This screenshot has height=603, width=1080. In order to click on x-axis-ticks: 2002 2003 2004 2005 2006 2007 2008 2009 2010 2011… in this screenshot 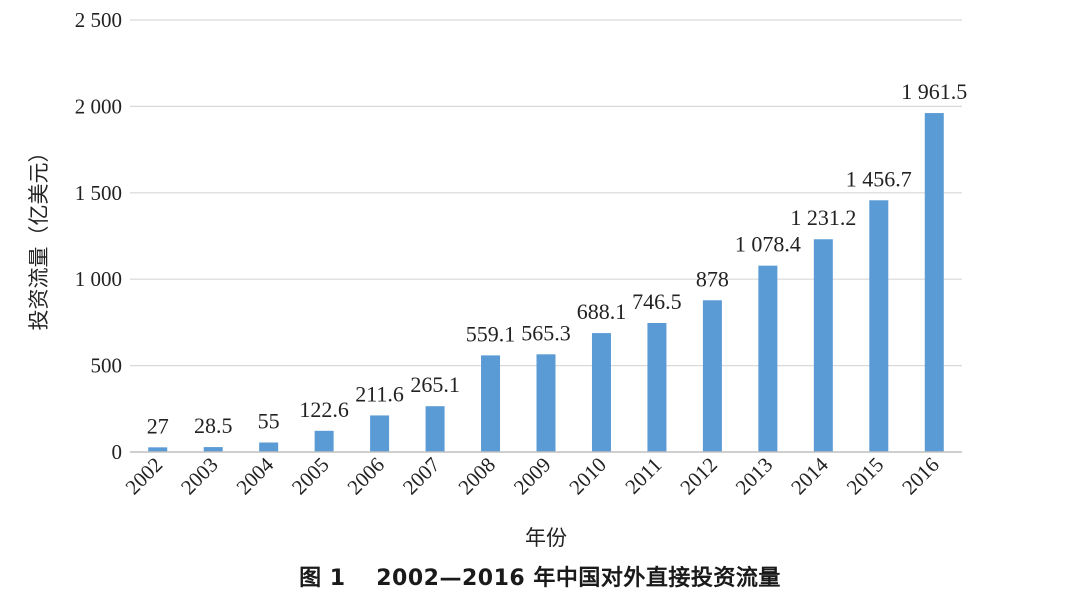, I will do `click(532, 475)`.